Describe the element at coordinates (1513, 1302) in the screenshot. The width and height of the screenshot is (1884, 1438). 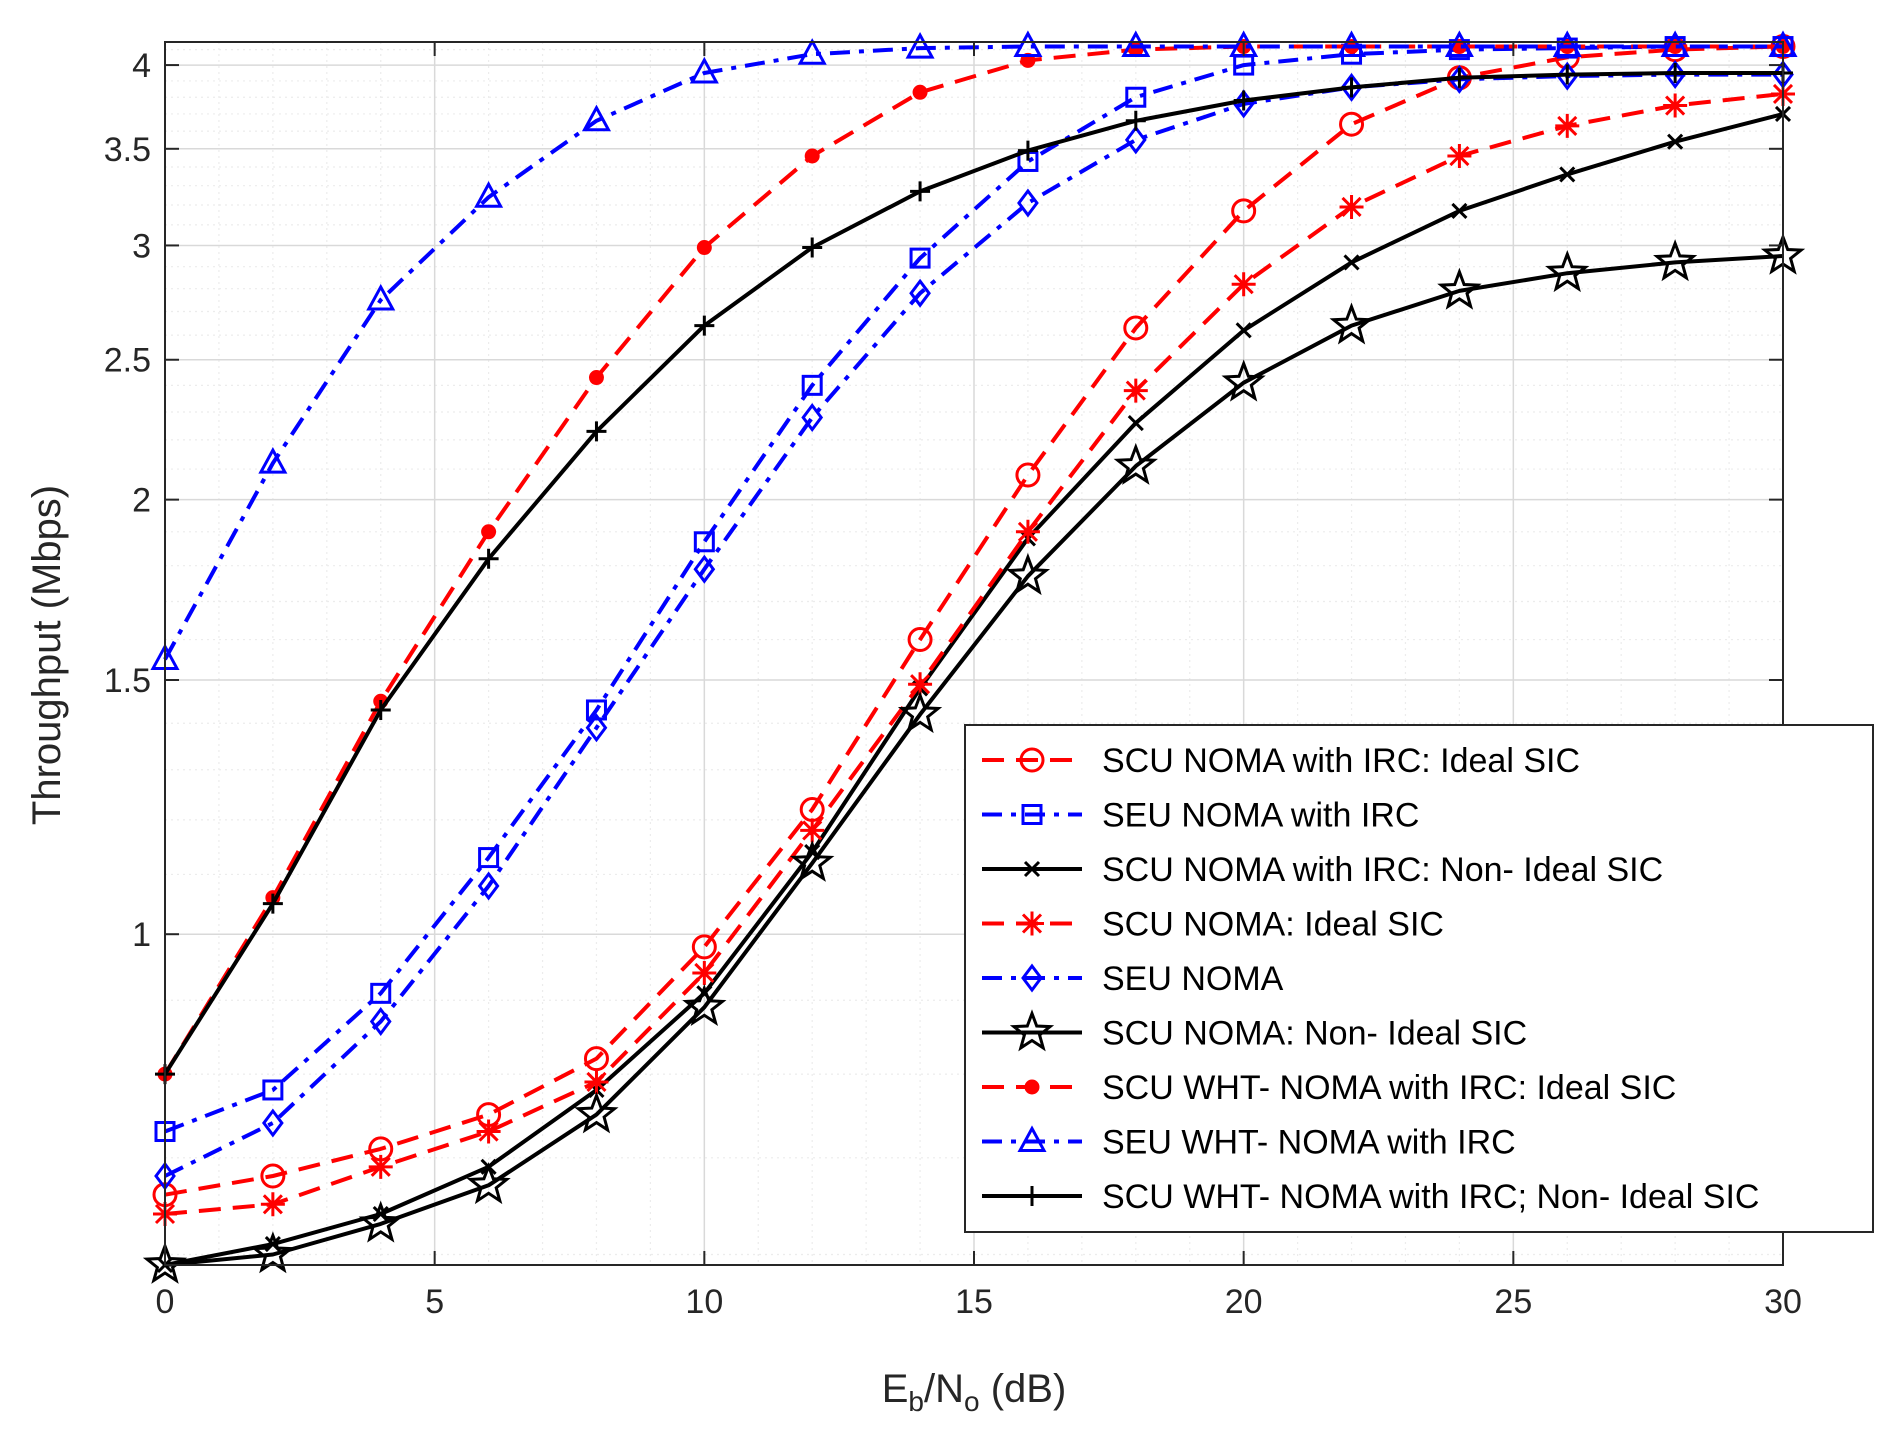
I see `x-tick-label: 25` at that location.